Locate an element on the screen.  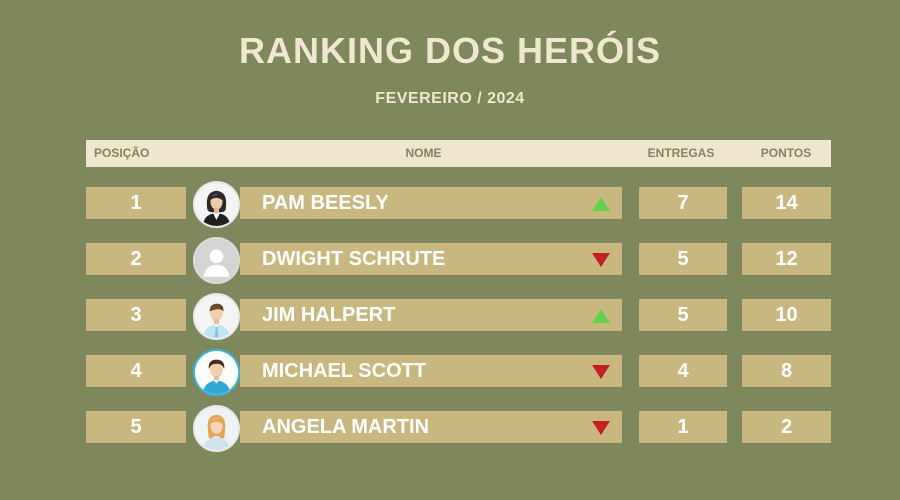
table-row: 5 ANGELA MARTIN 1 2 is located at coordinates (450, 428).